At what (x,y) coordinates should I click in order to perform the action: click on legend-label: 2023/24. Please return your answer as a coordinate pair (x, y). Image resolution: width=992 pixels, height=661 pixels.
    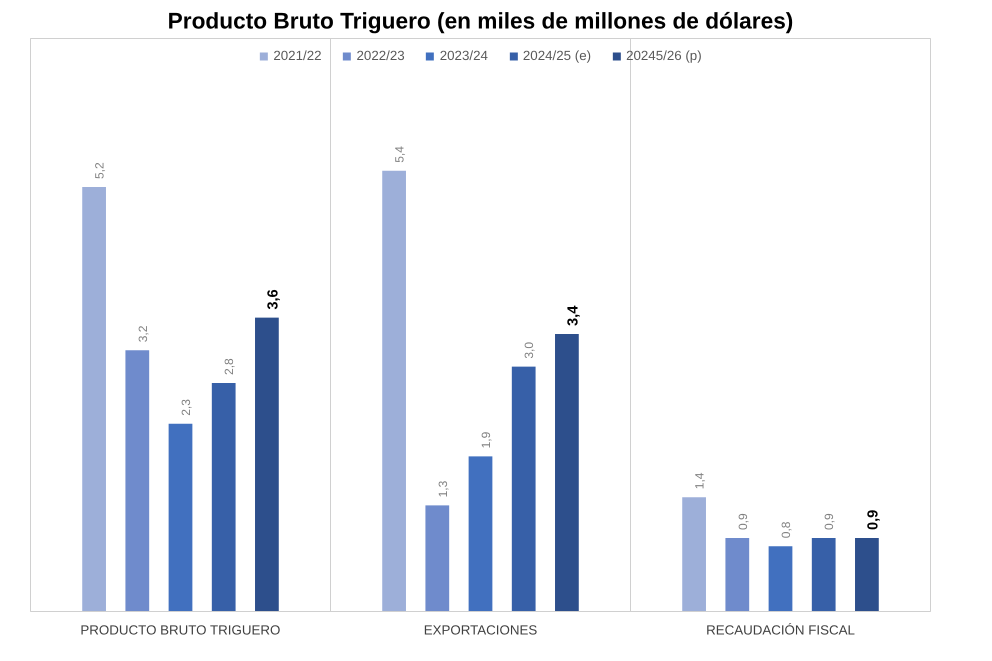
    Looking at the image, I should click on (464, 55).